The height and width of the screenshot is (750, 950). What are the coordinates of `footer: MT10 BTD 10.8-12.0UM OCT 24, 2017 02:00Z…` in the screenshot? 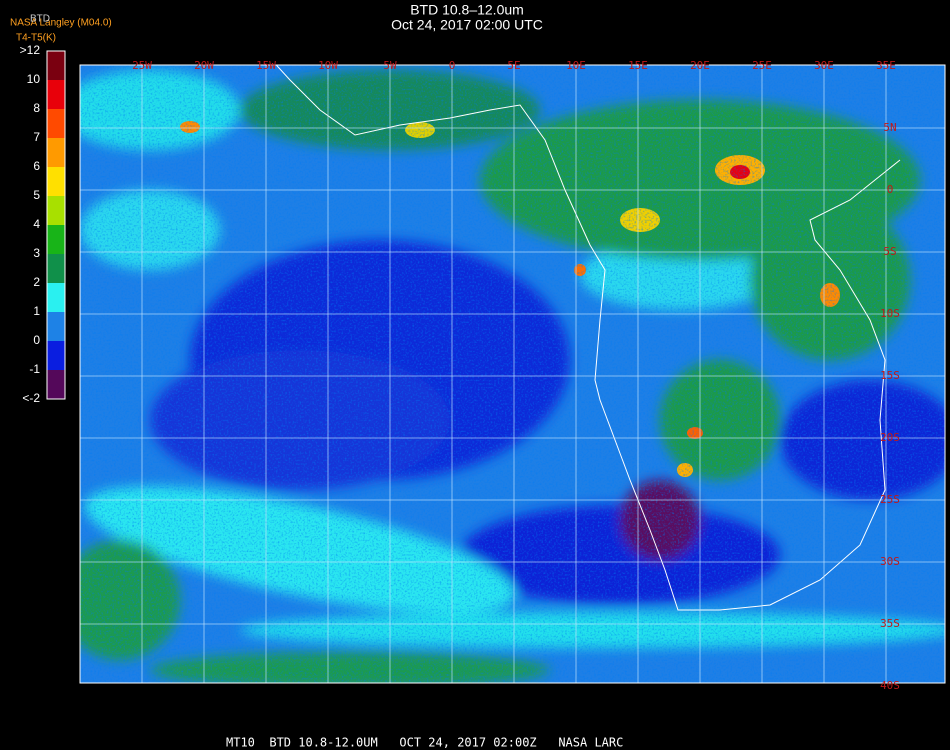 It's located at (424, 743).